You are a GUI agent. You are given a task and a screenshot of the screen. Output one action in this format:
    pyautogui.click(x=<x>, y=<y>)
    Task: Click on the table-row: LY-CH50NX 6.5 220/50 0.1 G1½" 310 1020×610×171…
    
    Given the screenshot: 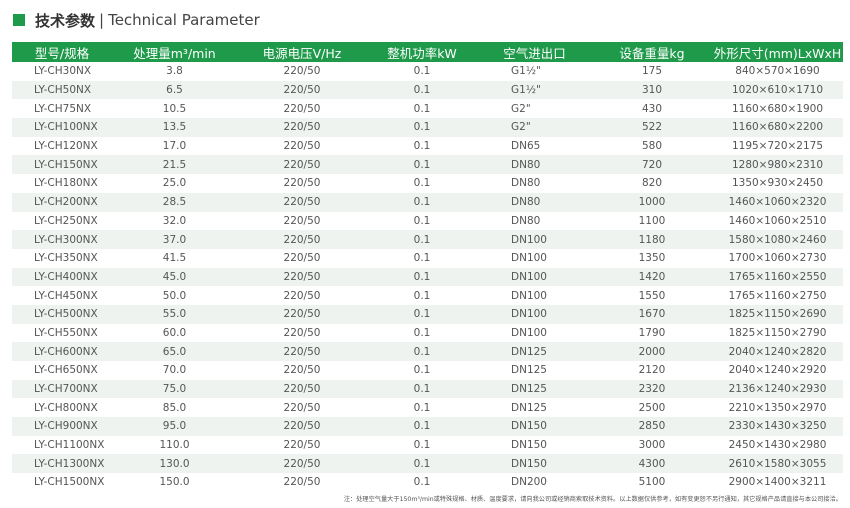 What is the action you would take?
    pyautogui.click(x=427, y=90)
    